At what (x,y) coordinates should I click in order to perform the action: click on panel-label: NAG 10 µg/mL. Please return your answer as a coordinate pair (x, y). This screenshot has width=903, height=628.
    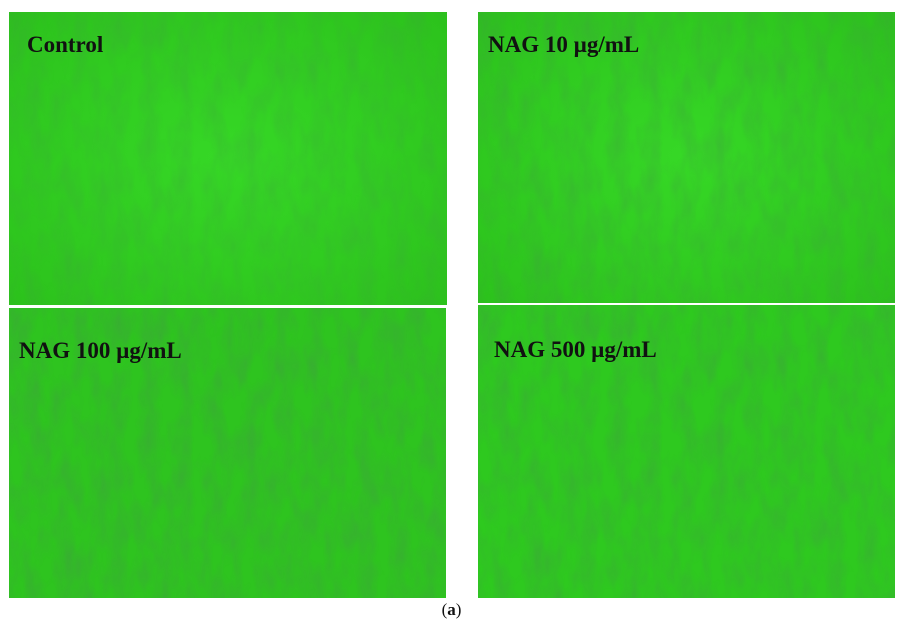
    Looking at the image, I should click on (564, 44).